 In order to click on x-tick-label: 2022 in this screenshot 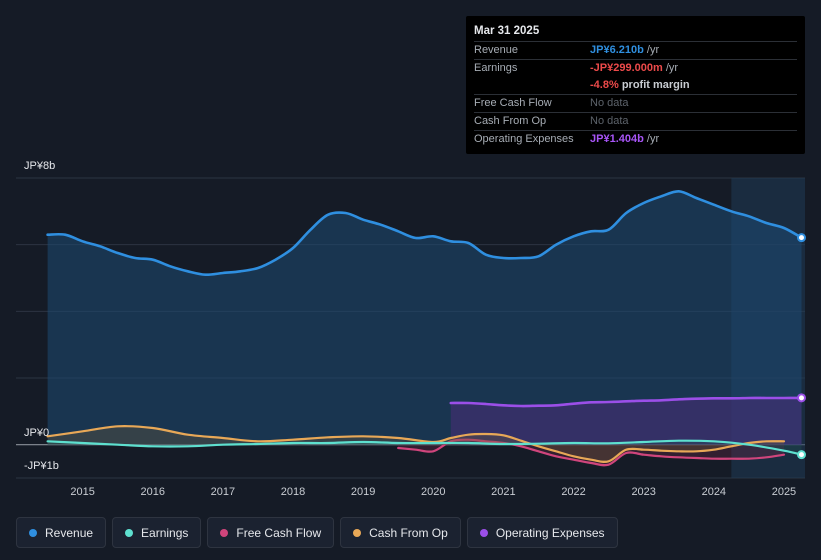, I will do `click(573, 492)`.